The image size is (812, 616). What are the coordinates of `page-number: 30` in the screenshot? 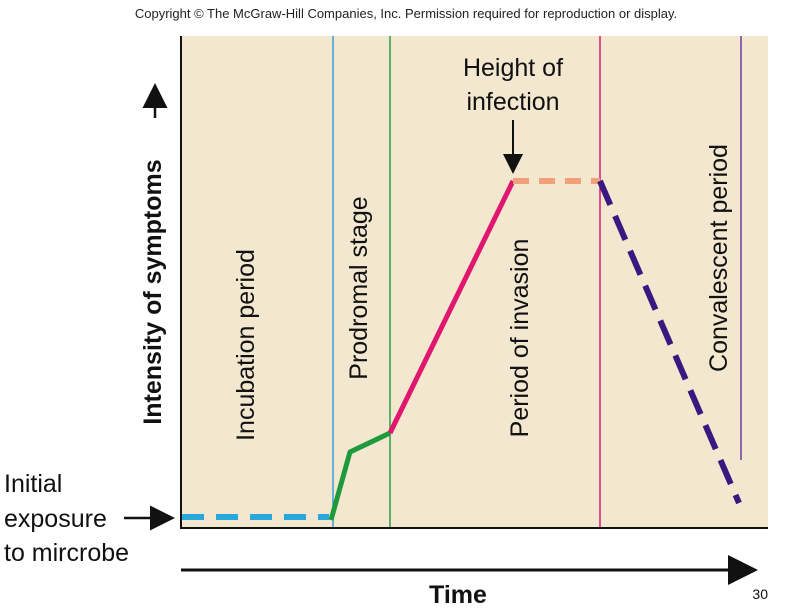 It's located at (760, 594).